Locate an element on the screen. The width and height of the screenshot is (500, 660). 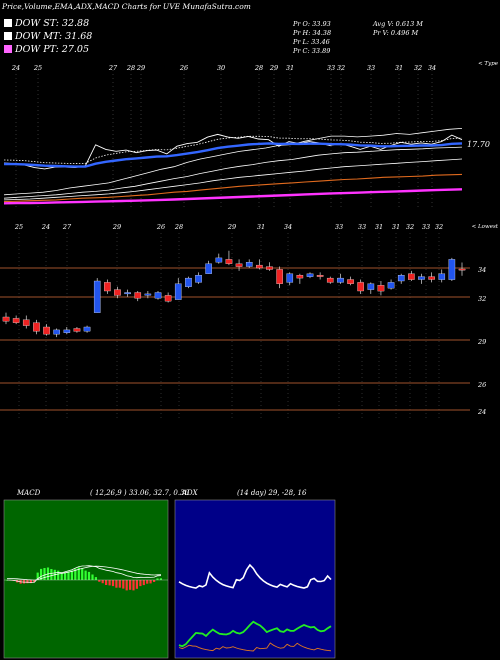
adx-line is located at coordinates (255, 634).